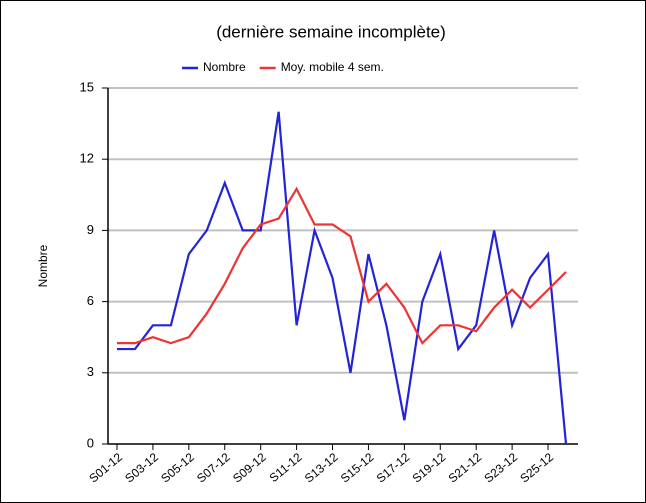  I want to click on legend-label: Moy. mobile 4 sem., so click(332, 67).